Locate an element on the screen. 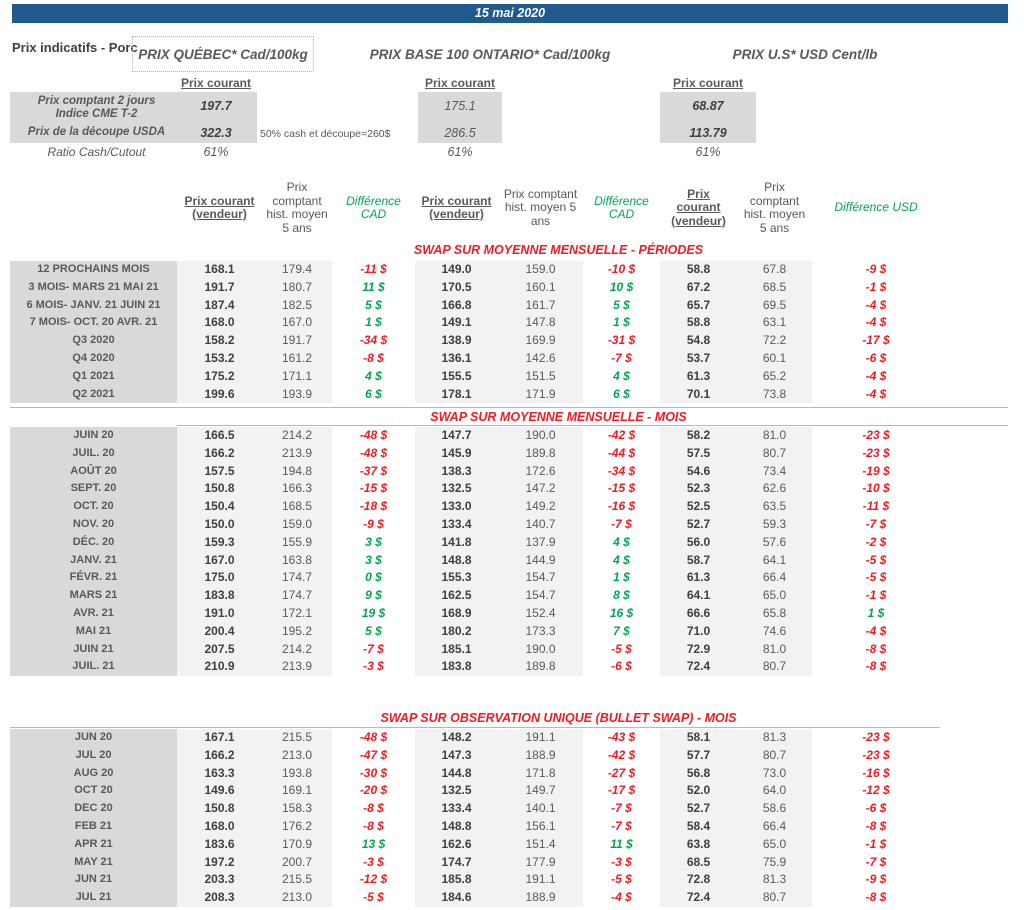 The width and height of the screenshot is (1024, 910). row-label: JUIL. 21 is located at coordinates (93, 667).